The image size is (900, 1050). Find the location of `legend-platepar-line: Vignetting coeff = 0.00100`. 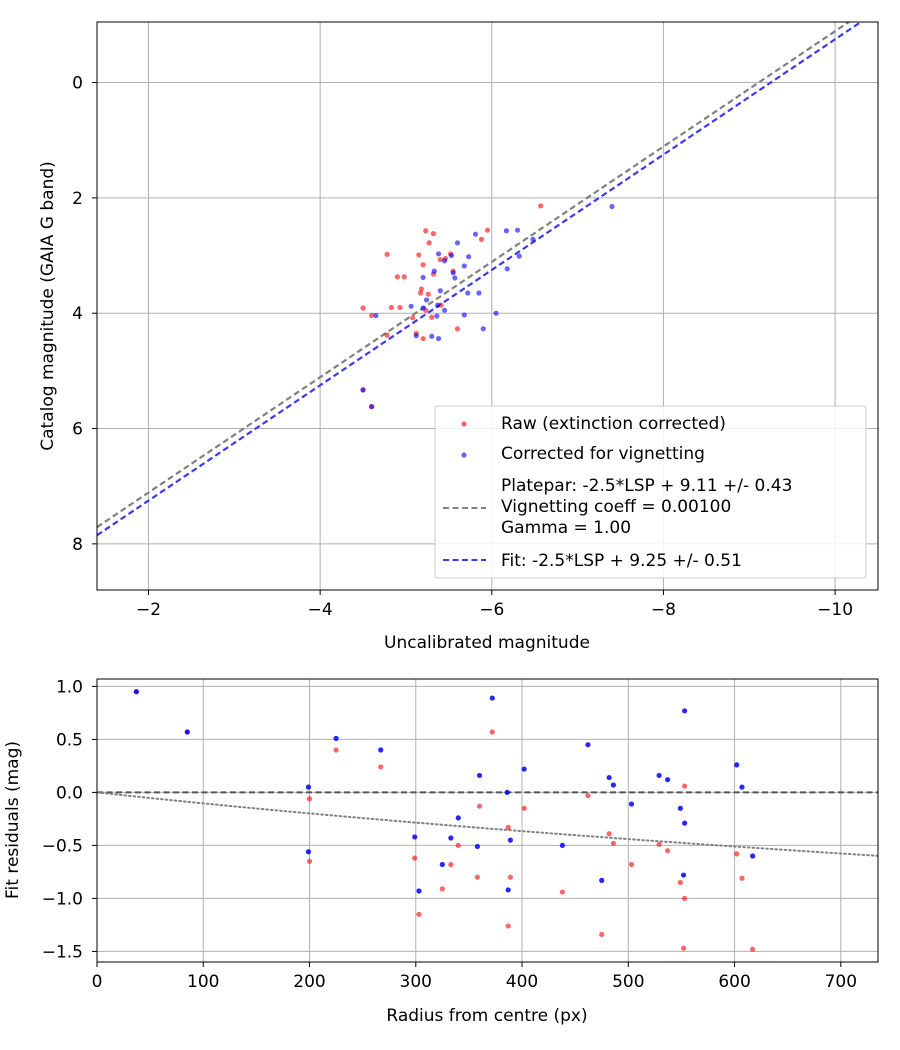

legend-platepar-line: Vignetting coeff = 0.00100 is located at coordinates (616, 507).